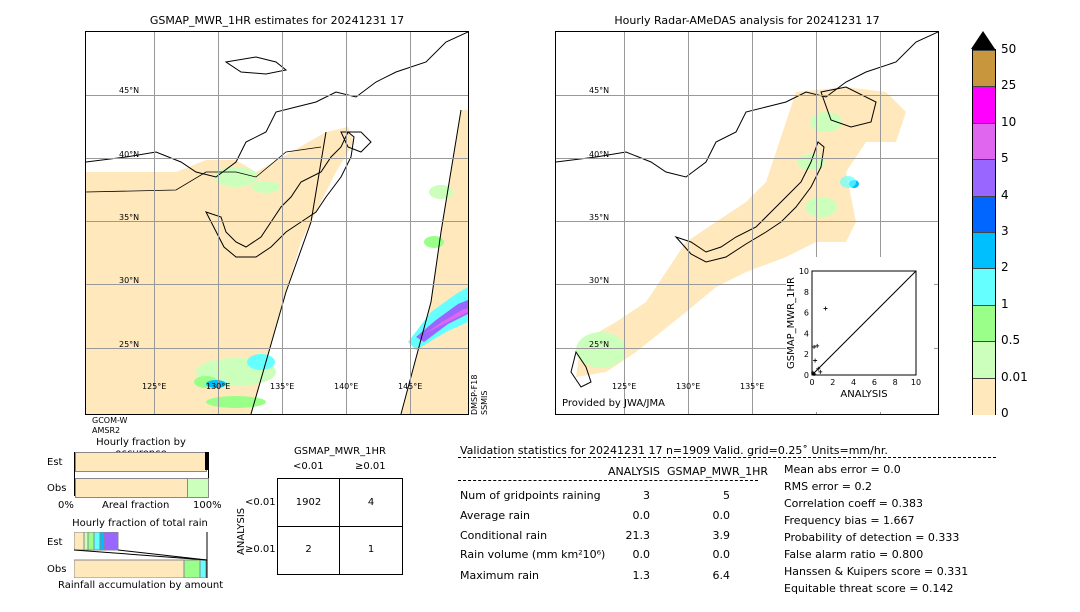 Image resolution: width=1080 pixels, height=612 pixels. I want to click on satellite-label: SSMIS, so click(484, 403).